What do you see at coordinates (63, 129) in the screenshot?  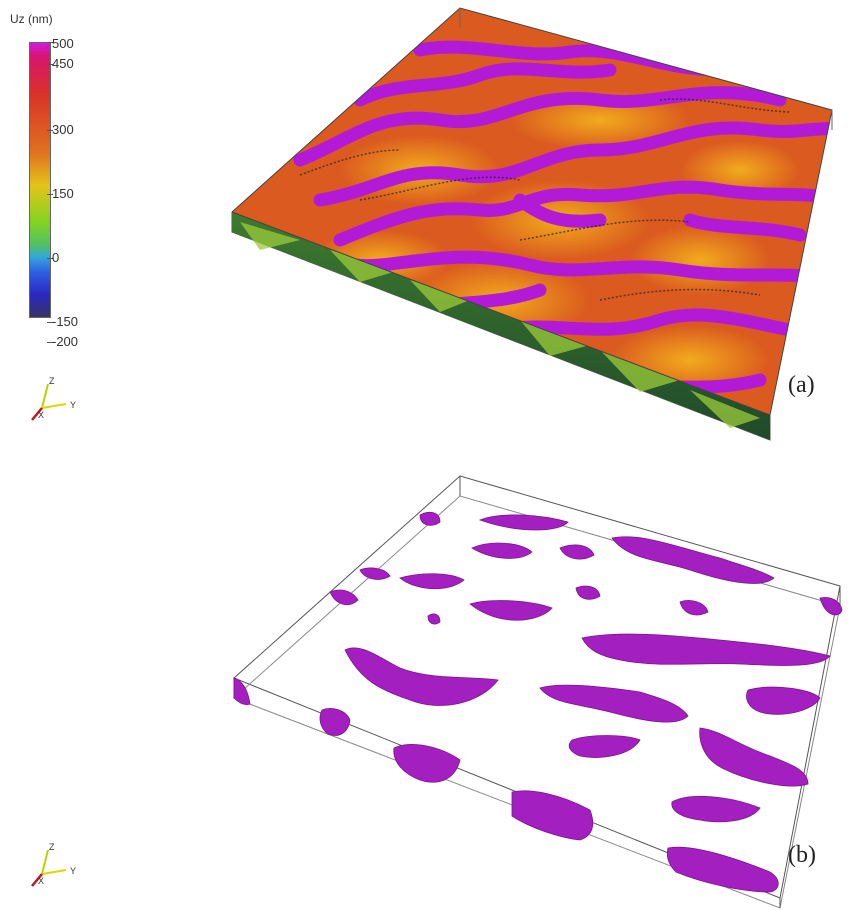 I see `colorbar-tick-300: 300` at bounding box center [63, 129].